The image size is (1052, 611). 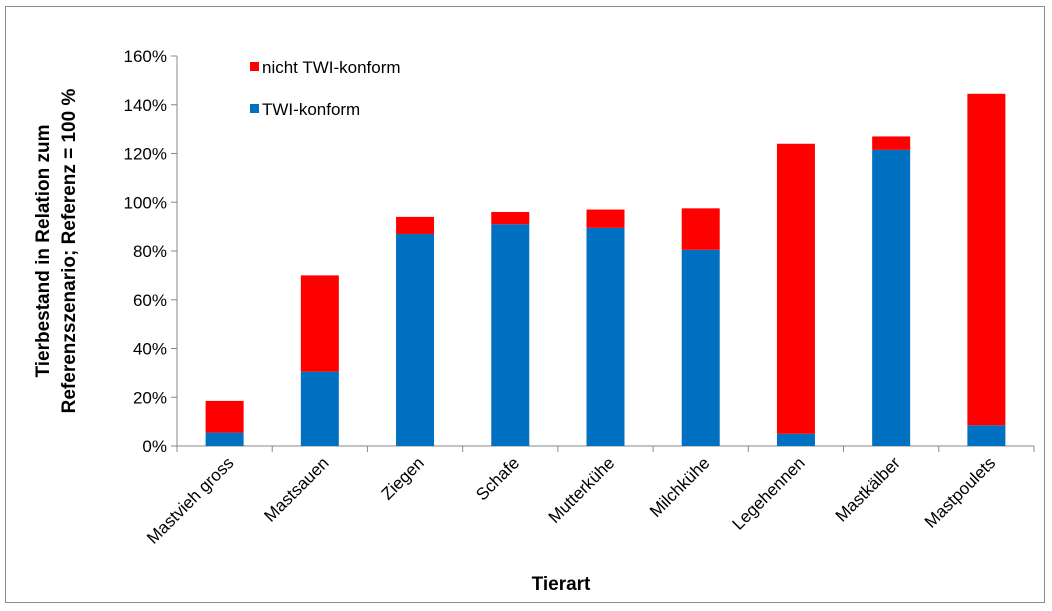 What do you see at coordinates (680, 487) in the screenshot?
I see `x-tick-label: Milchkühe` at bounding box center [680, 487].